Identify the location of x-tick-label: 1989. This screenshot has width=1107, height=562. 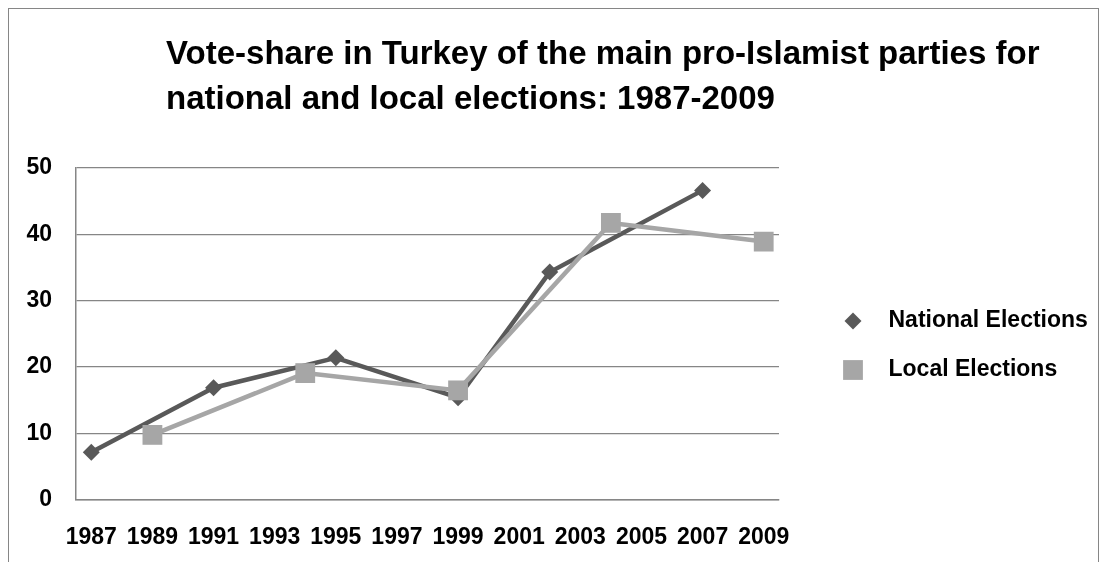
(152, 536).